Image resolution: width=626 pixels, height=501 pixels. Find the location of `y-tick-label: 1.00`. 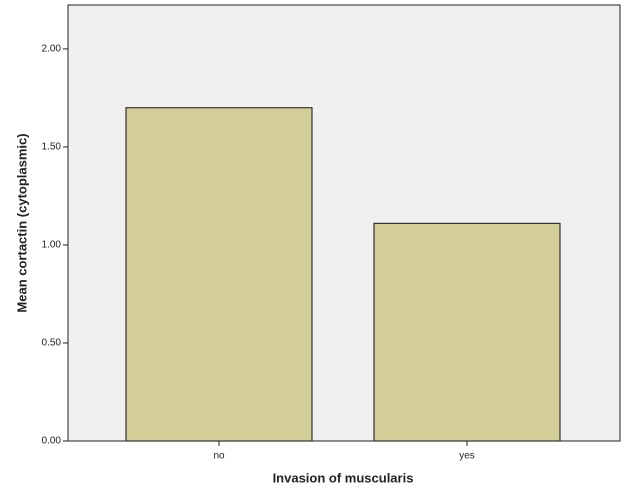

y-tick-label: 1.00 is located at coordinates (52, 245).